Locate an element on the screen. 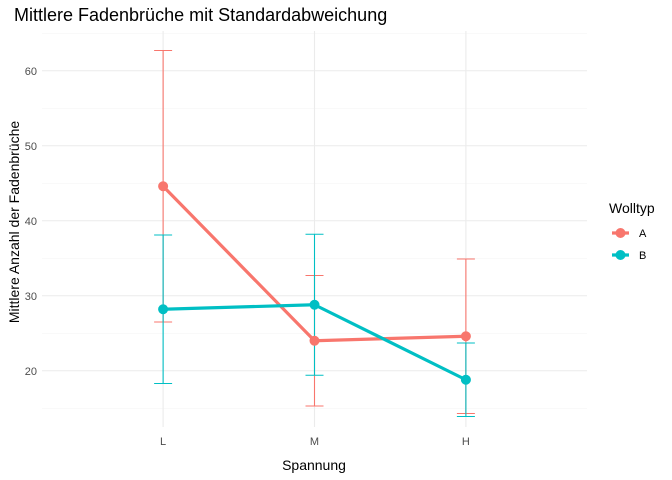 This screenshot has height=480, width=672. legend-label: B is located at coordinates (642, 256).